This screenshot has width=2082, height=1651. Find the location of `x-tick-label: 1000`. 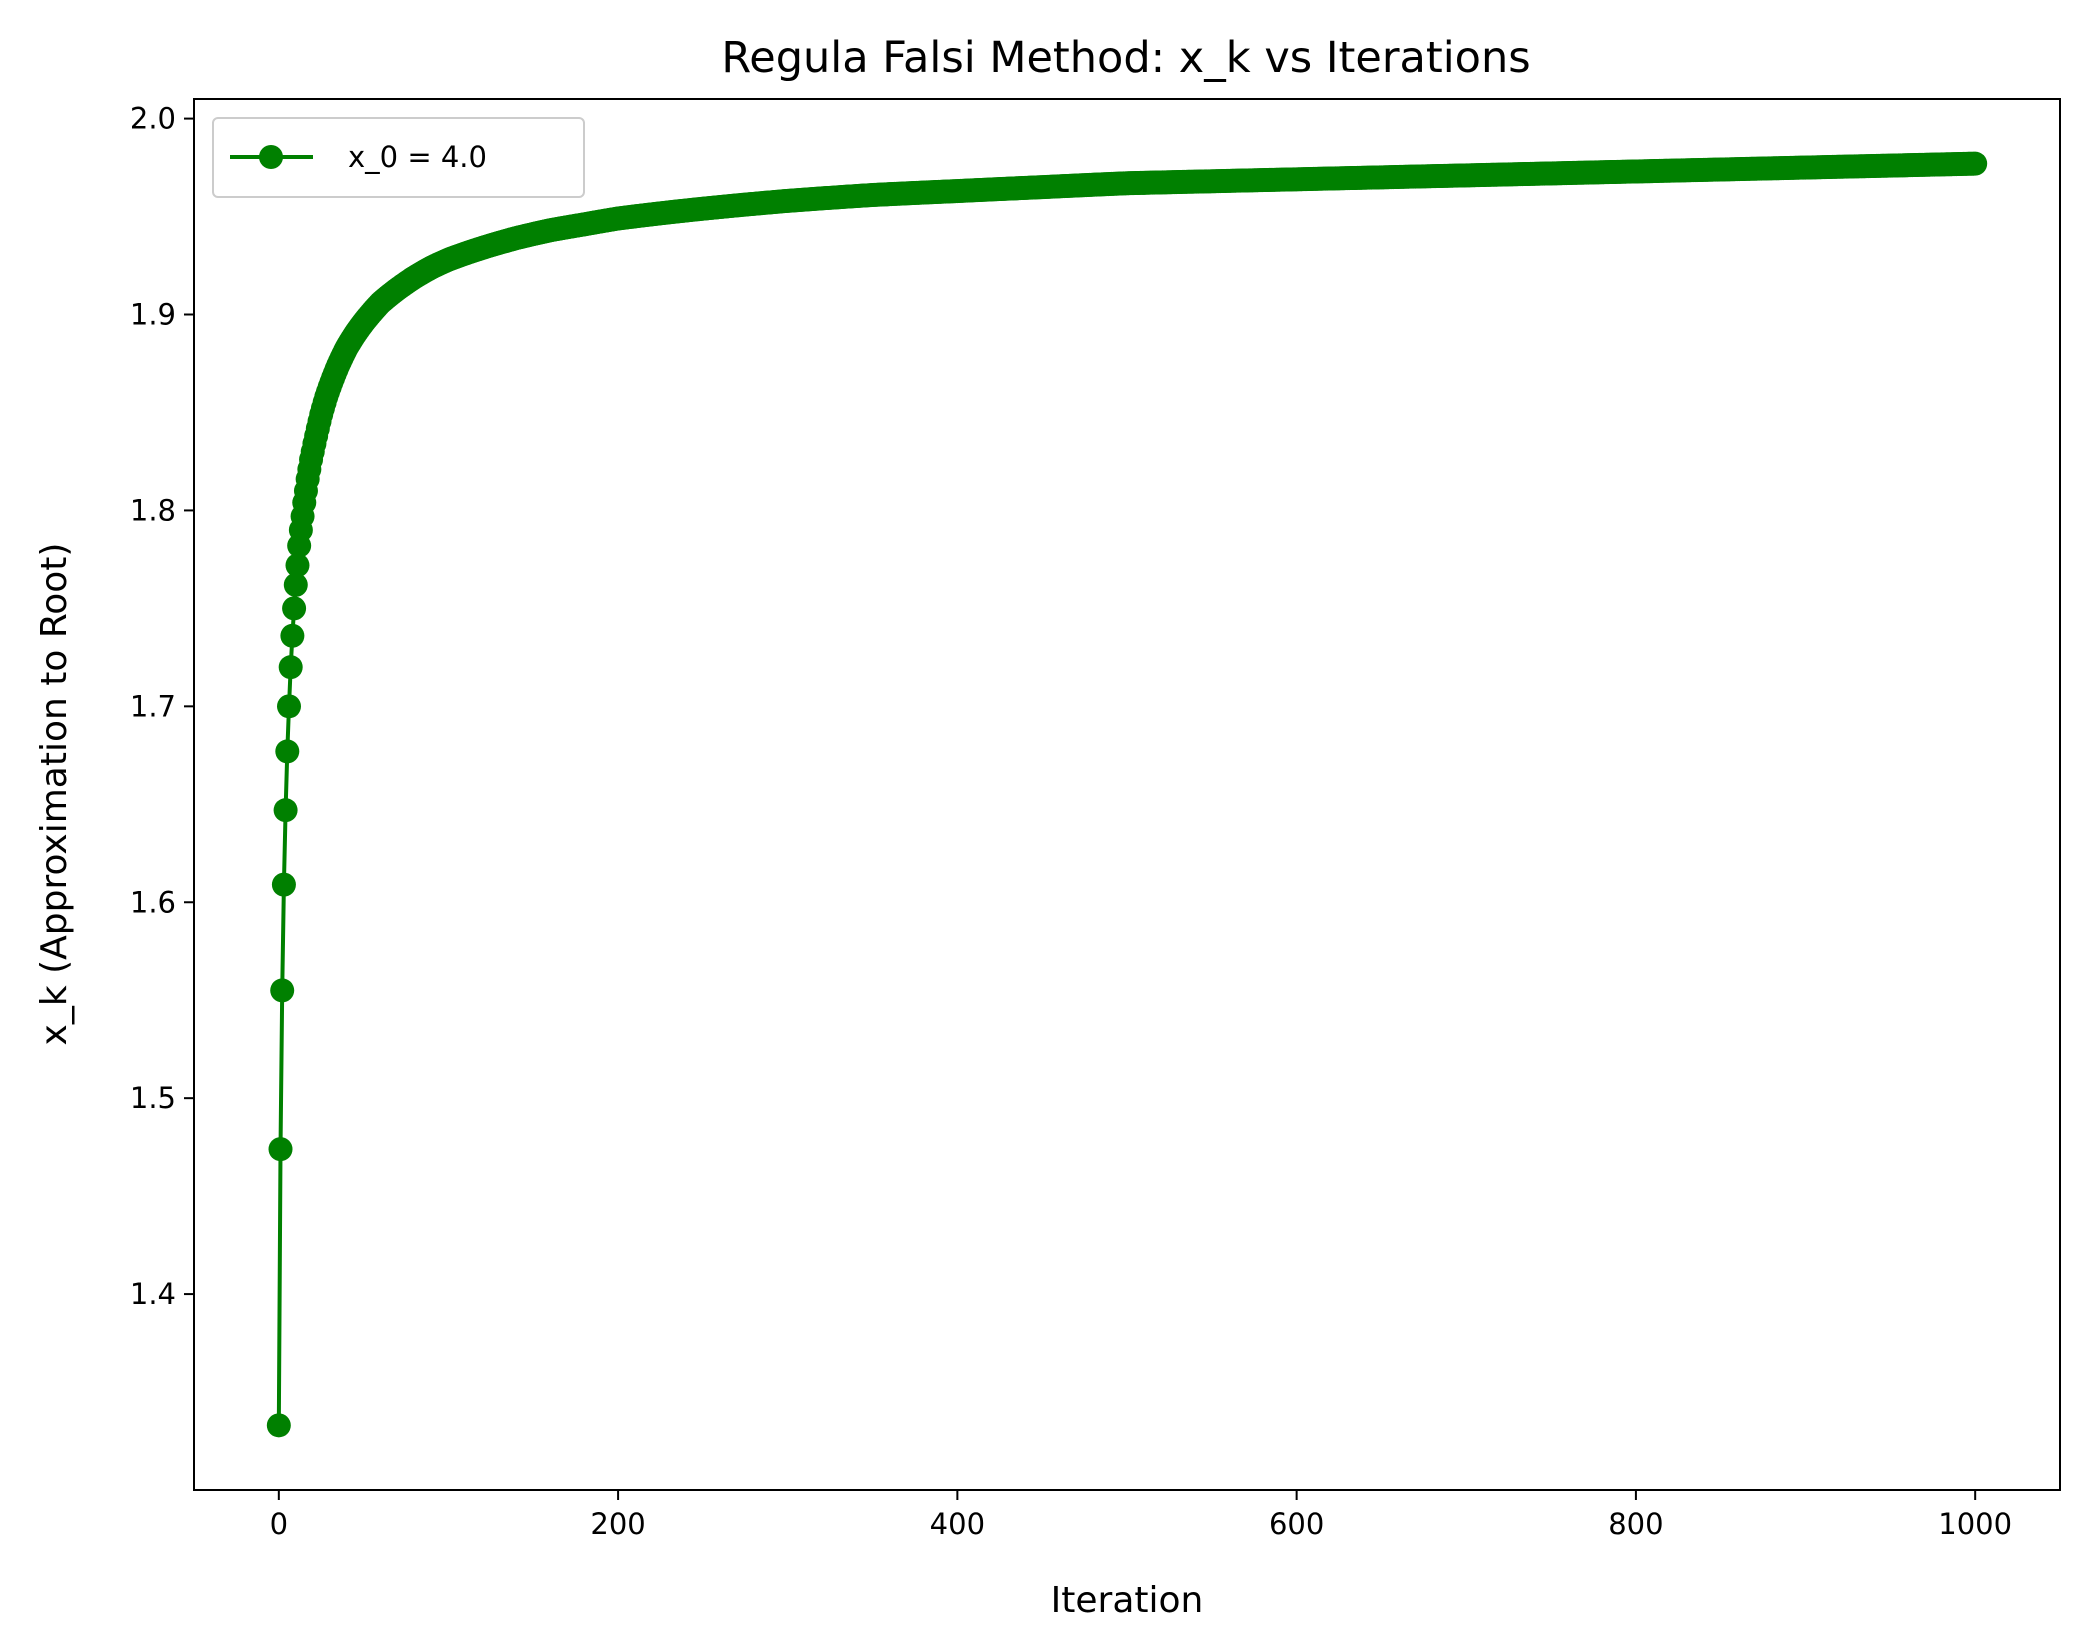

x-tick-label: 1000 is located at coordinates (1975, 1524).